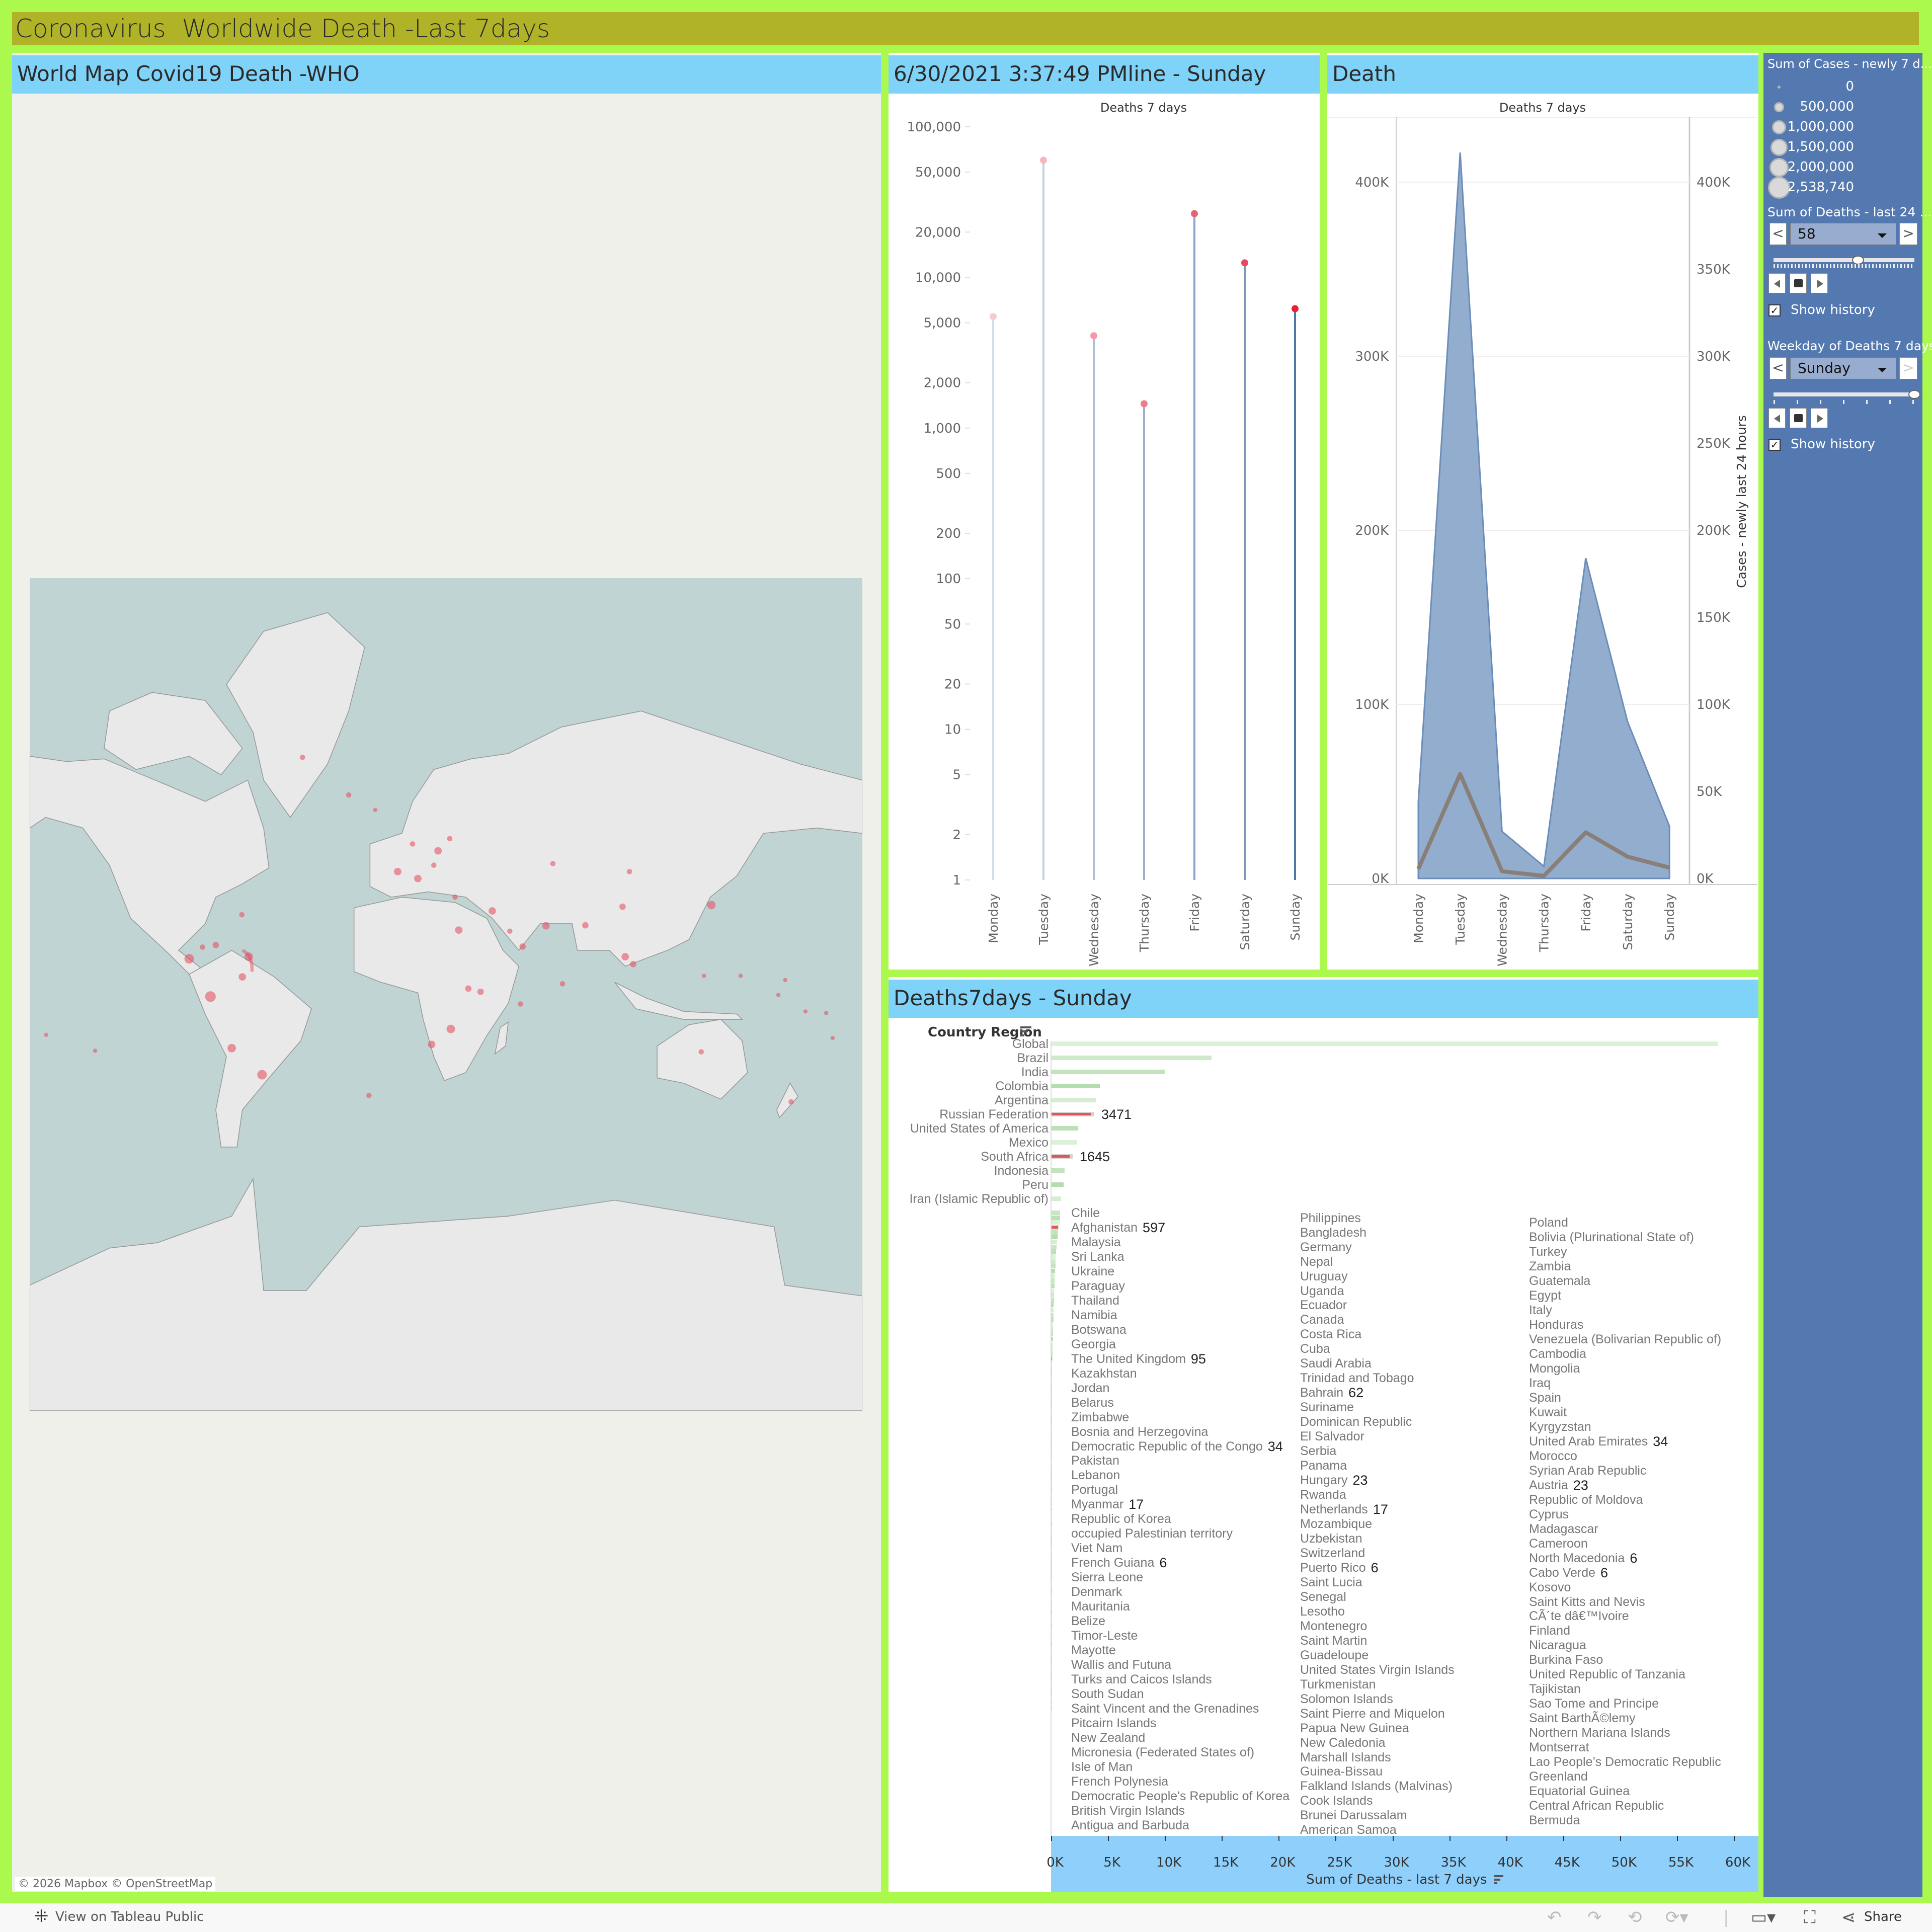 This screenshot has height=1932, width=1932. I want to click on bar-row: Spain, so click(1642, 1398).